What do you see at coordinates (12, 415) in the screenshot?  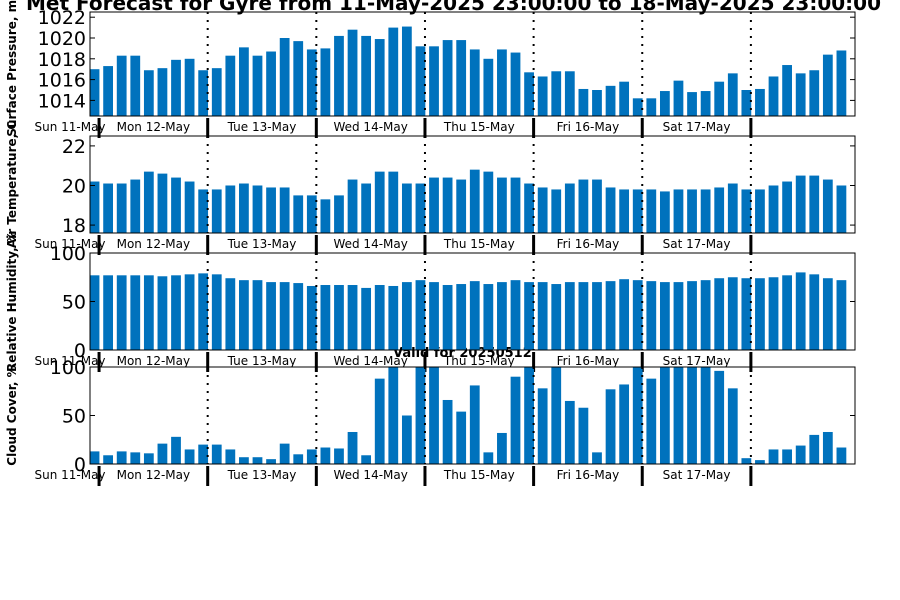 I see `y-axis-label: Cloud Cover, %` at bounding box center [12, 415].